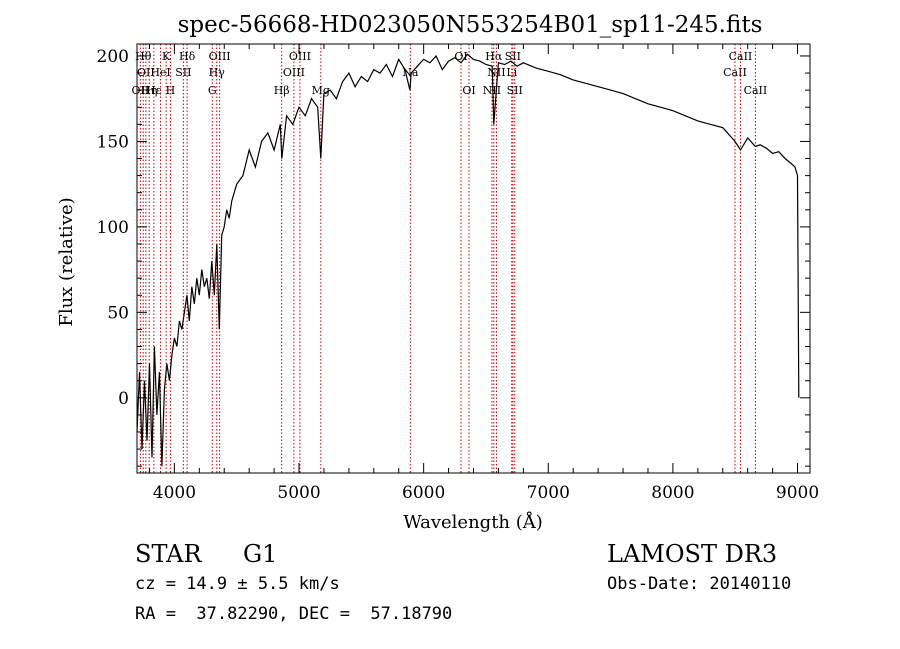  Describe the element at coordinates (220, 56) in the screenshot. I see `marker-label-12: OIII` at that location.